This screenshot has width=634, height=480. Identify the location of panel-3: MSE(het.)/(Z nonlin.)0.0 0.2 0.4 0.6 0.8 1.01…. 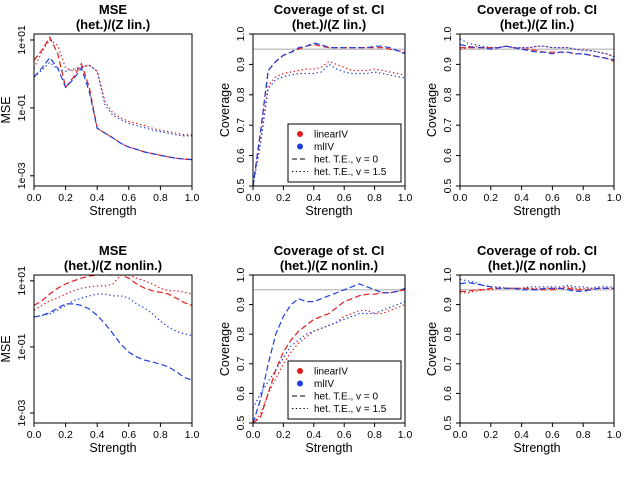
(99, 349).